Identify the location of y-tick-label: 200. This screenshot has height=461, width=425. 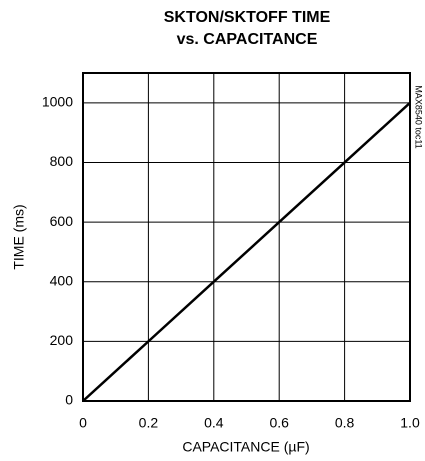
(62, 340).